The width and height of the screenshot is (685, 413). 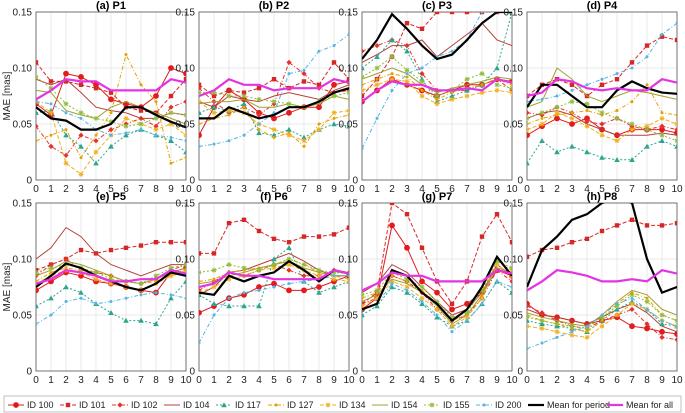 What do you see at coordinates (274, 277) in the screenshot?
I see `series-line-mean-for-period` at bounding box center [274, 277].